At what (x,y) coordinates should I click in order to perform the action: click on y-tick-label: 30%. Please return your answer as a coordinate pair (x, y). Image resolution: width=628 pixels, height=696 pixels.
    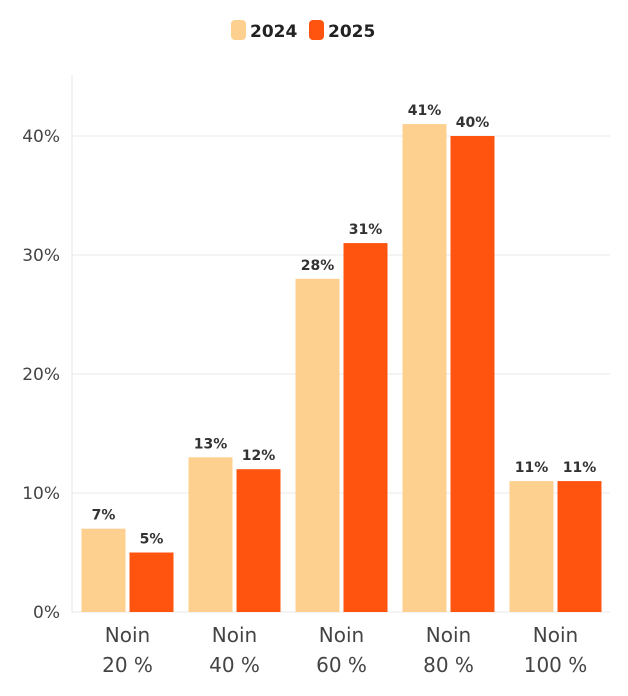
    Looking at the image, I should click on (41, 256).